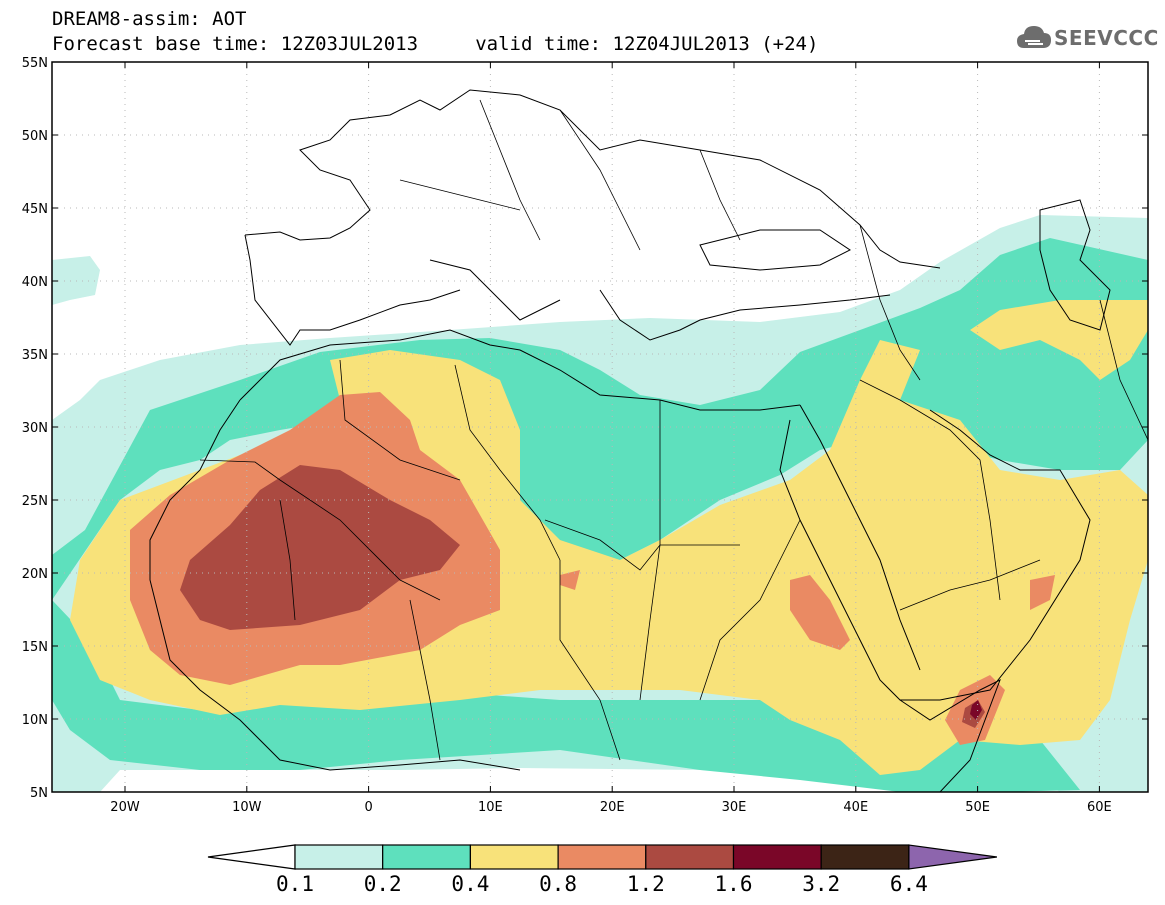  I want to click on lon-label: 60E, so click(1099, 807).